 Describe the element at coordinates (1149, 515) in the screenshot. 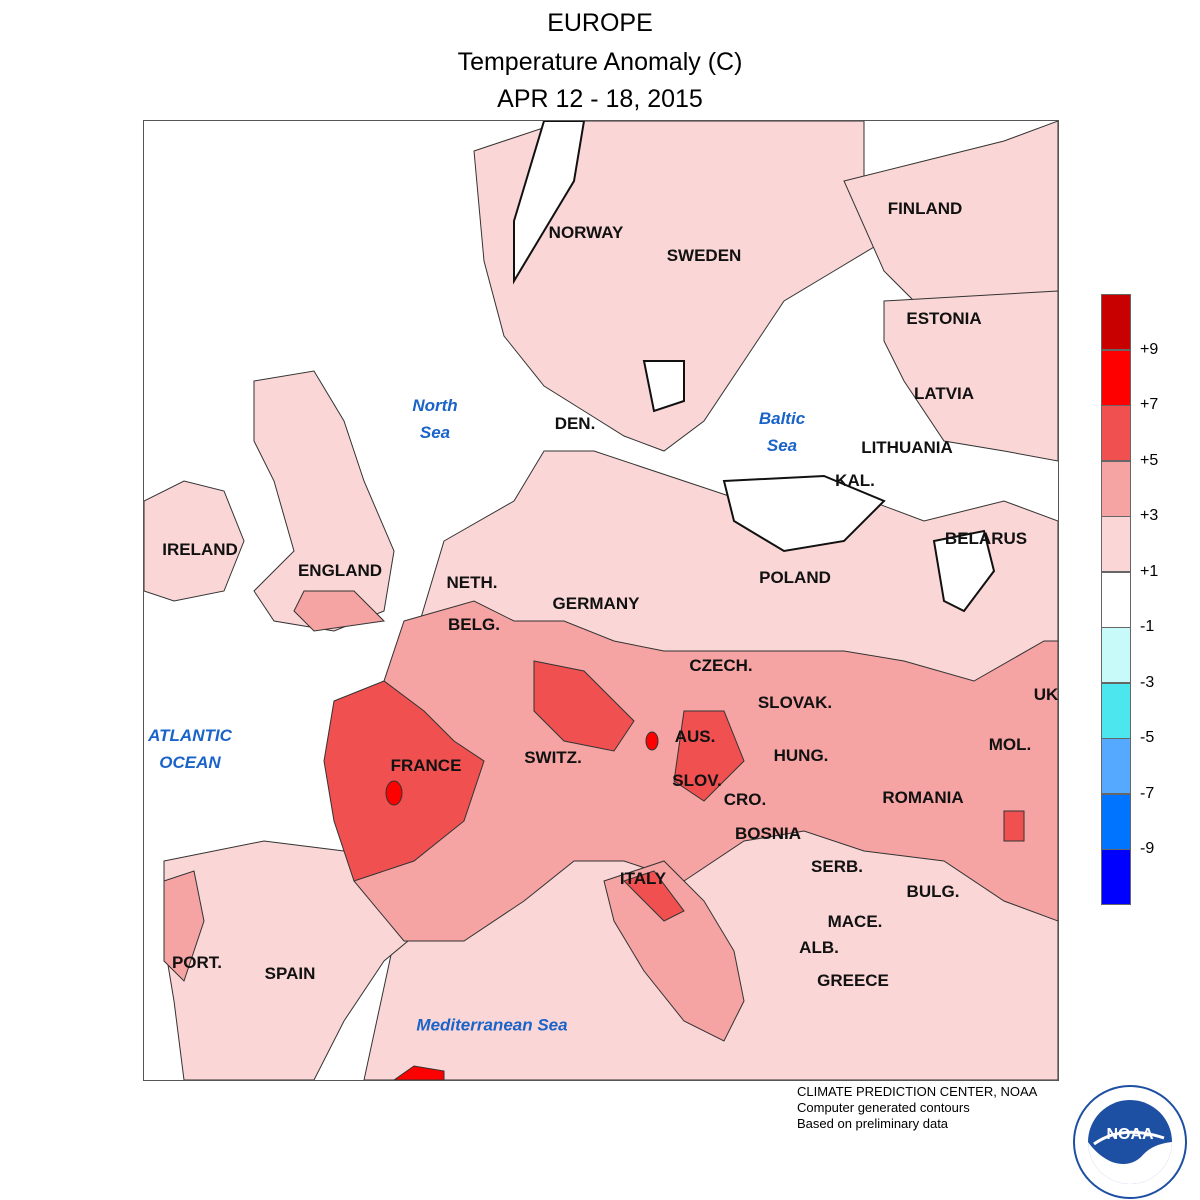

I see `legend-label: +3` at that location.